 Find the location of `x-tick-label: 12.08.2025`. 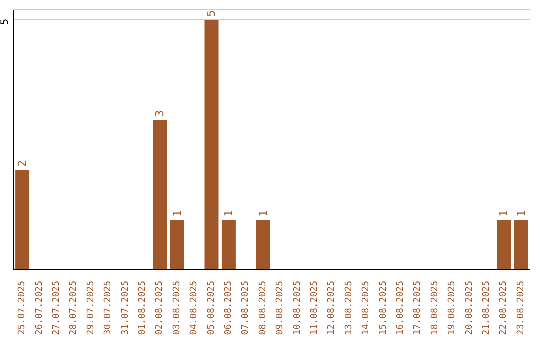

x-tick-label: 12.08.2025 is located at coordinates (332, 308).